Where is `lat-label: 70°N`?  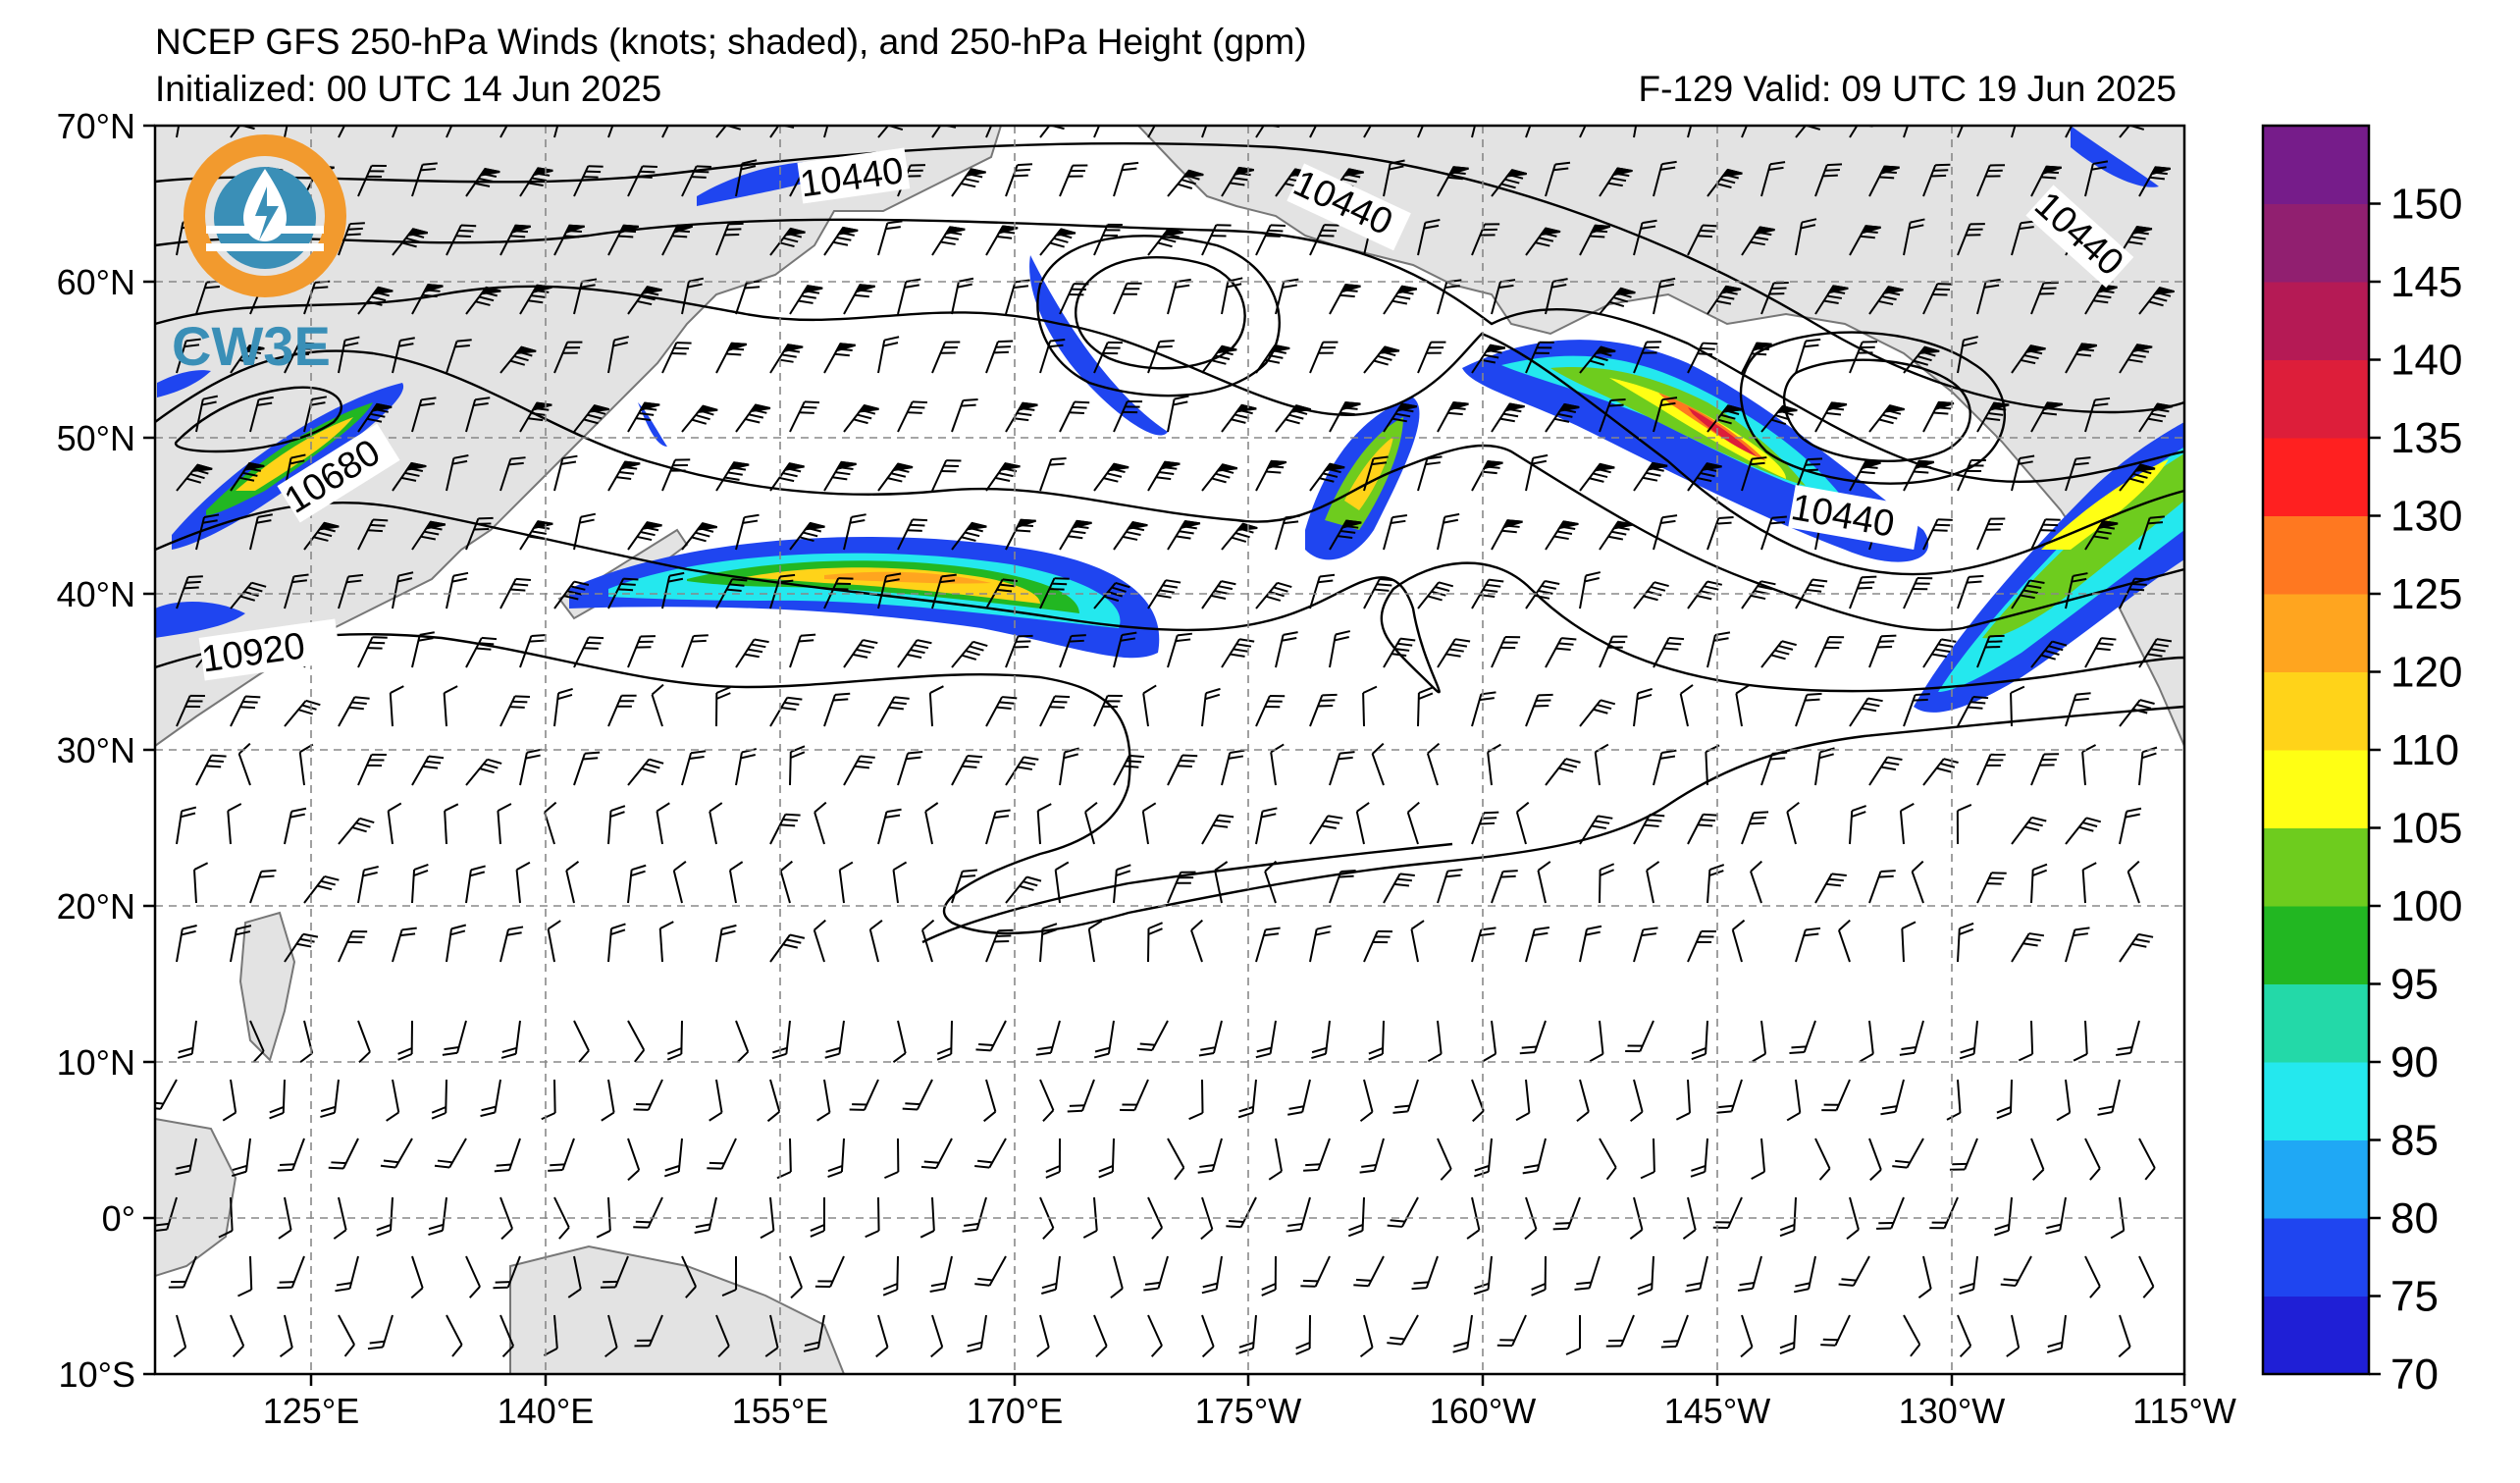 lat-label: 70°N is located at coordinates (96, 126).